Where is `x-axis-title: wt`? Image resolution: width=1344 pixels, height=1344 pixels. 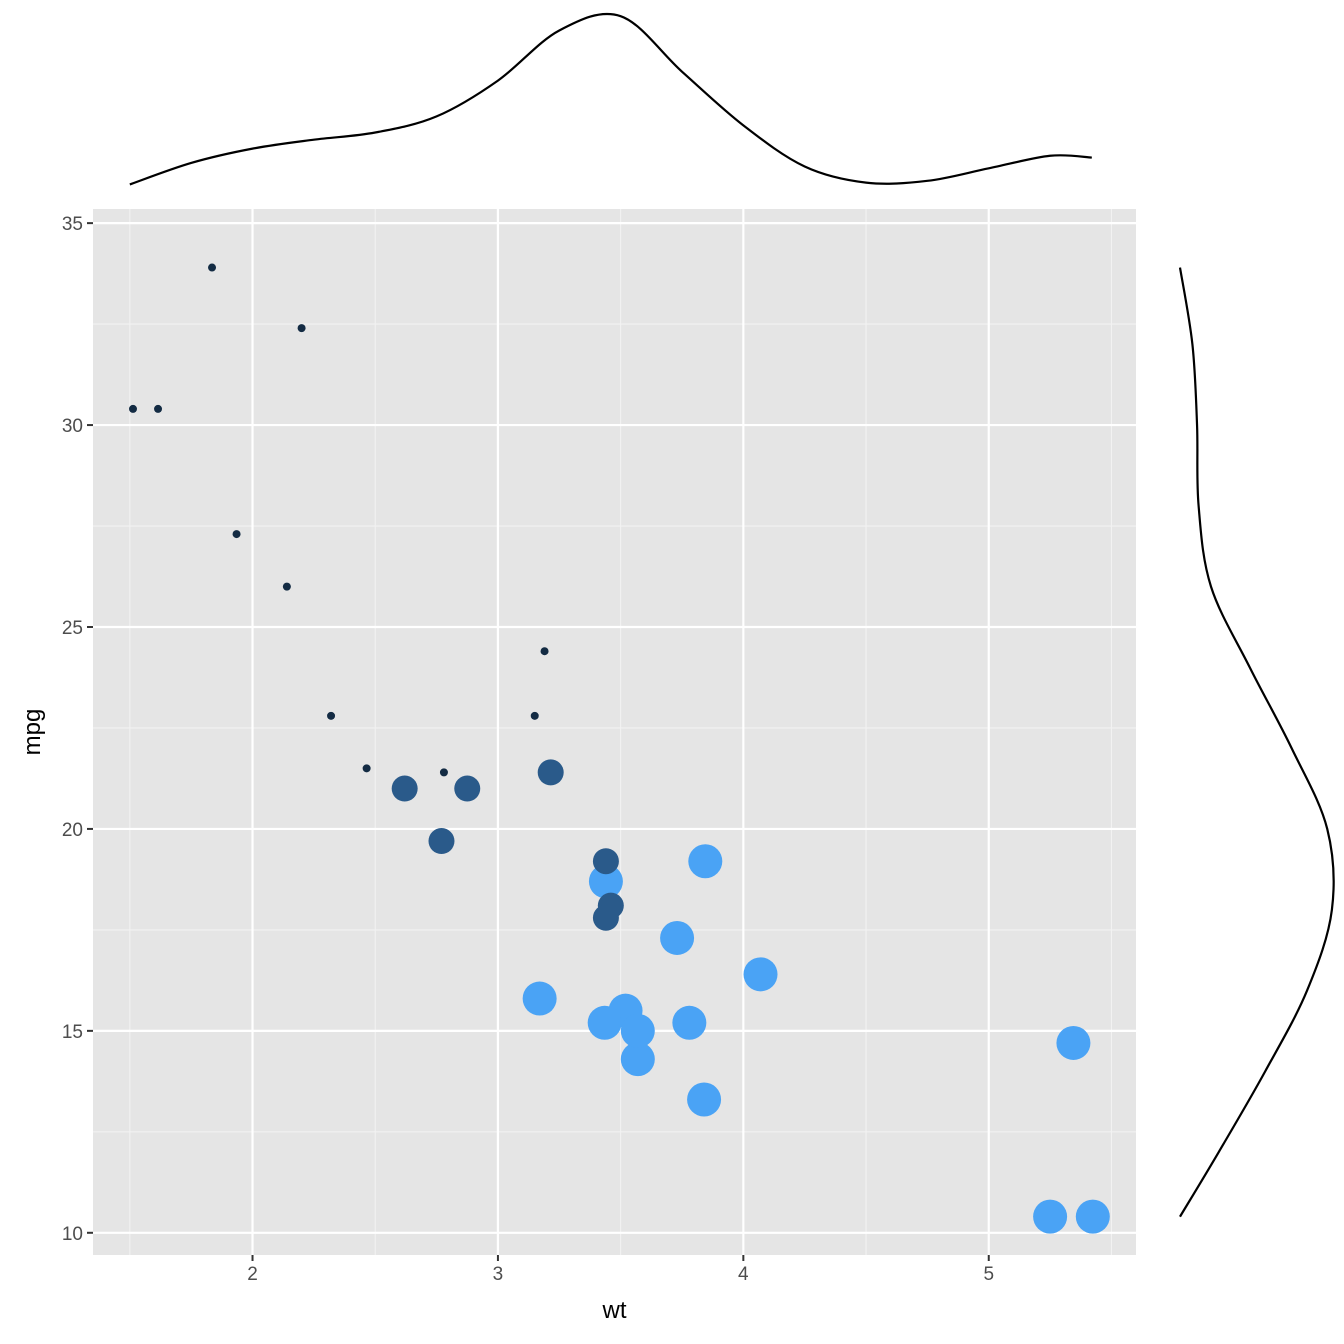
x-axis-title: wt is located at coordinates (614, 1310).